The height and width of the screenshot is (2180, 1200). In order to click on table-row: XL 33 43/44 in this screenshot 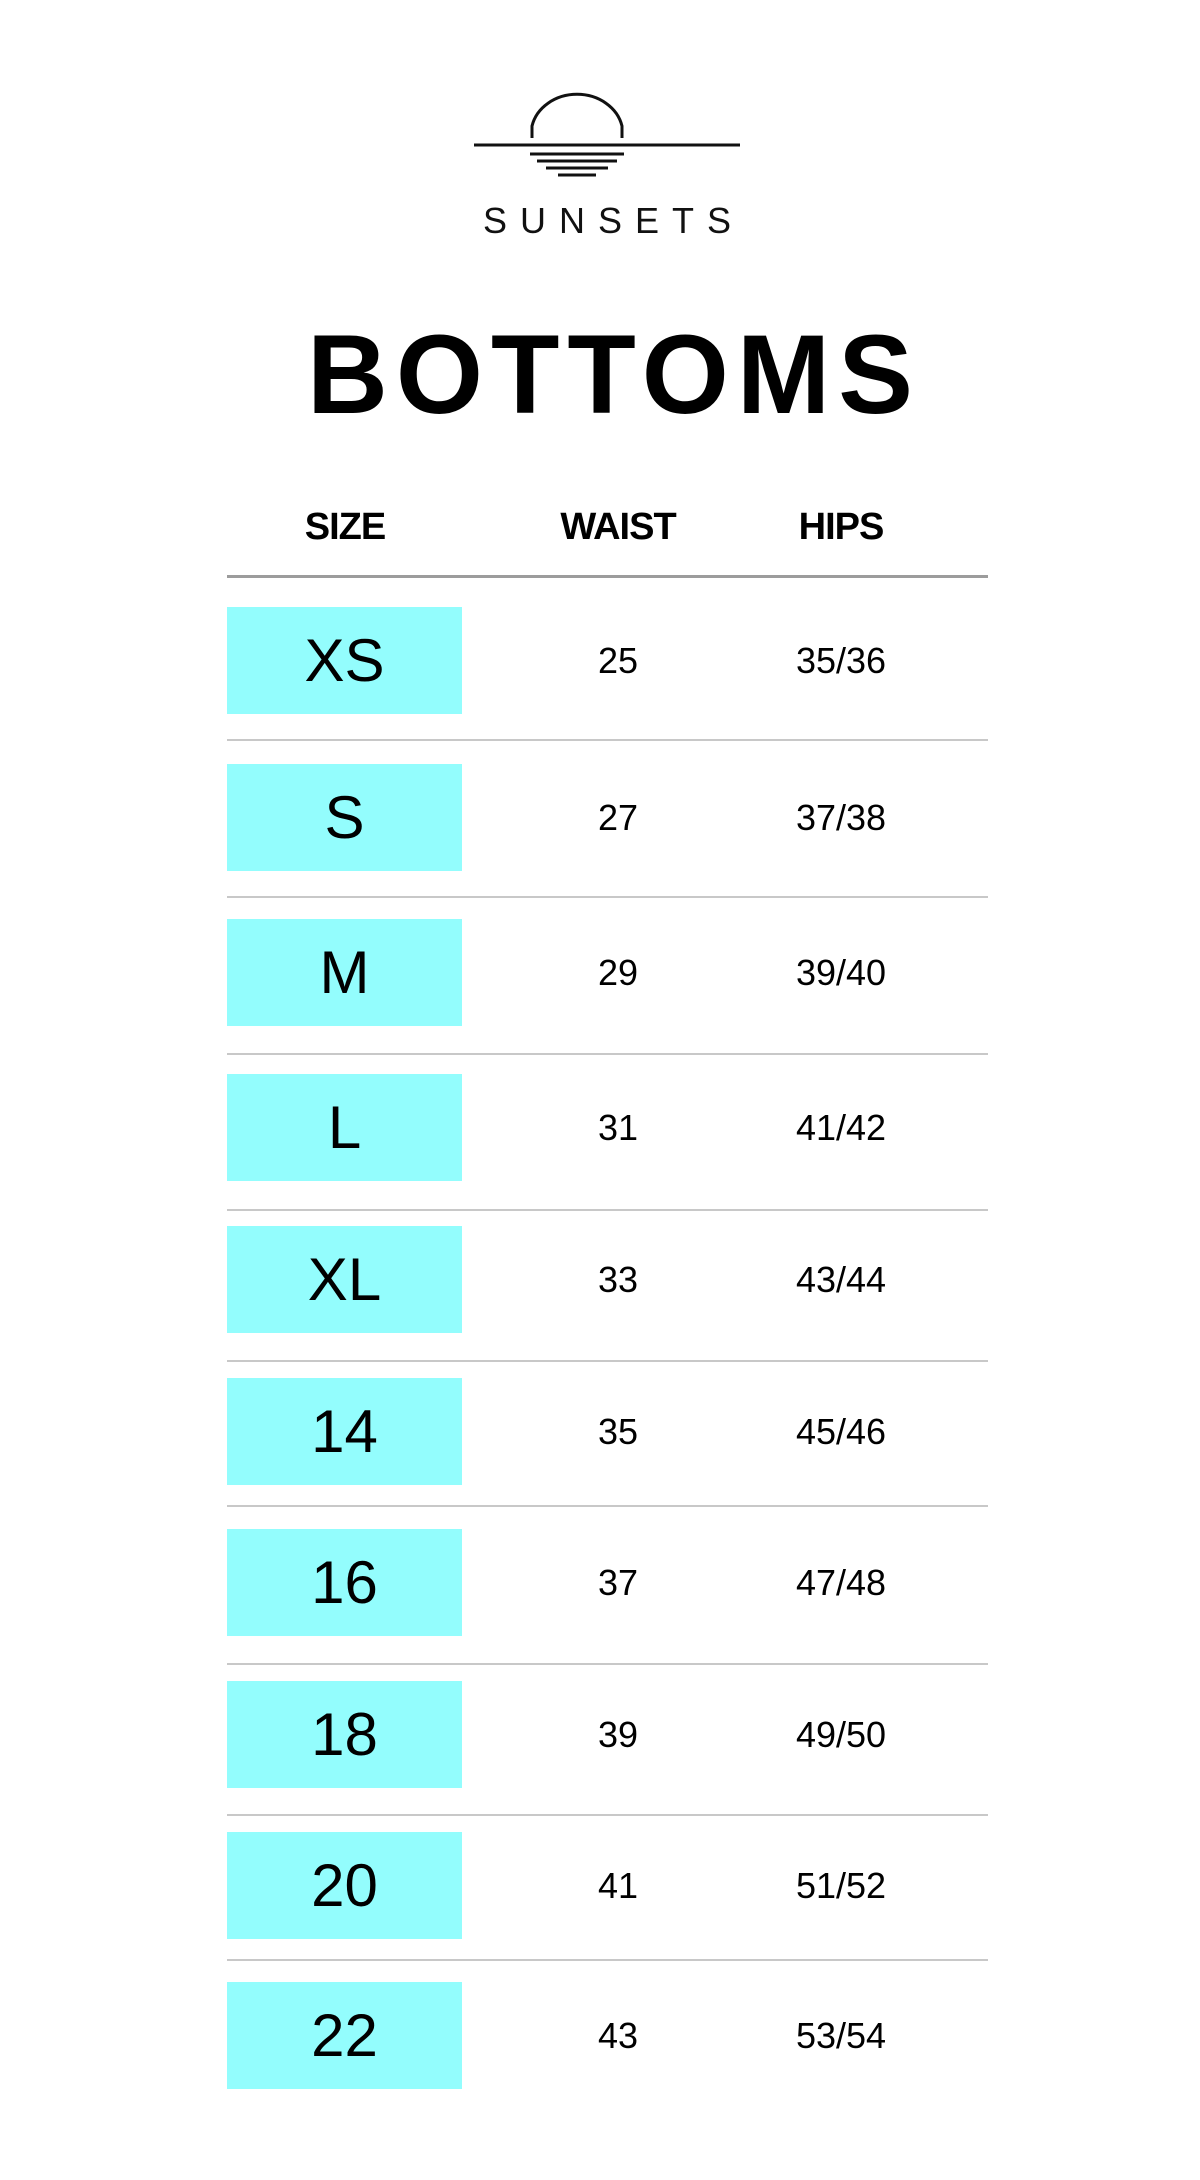, I will do `click(600, 1279)`.